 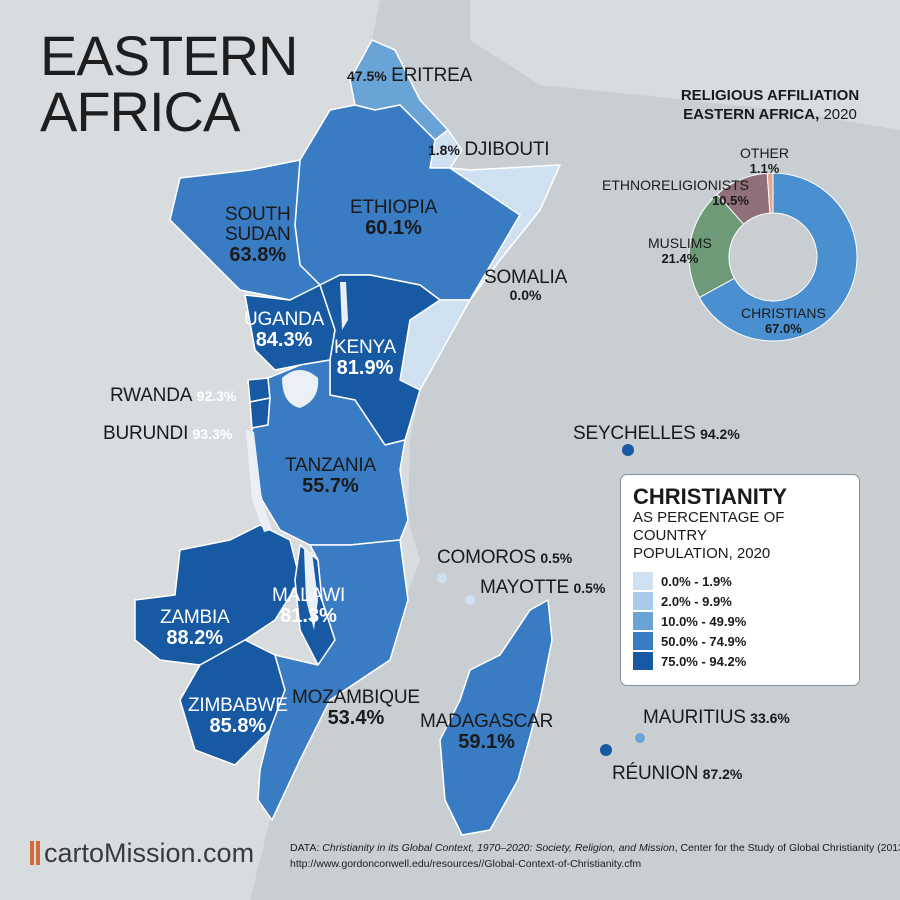 I want to click on country-burundi, so click(x=260, y=413).